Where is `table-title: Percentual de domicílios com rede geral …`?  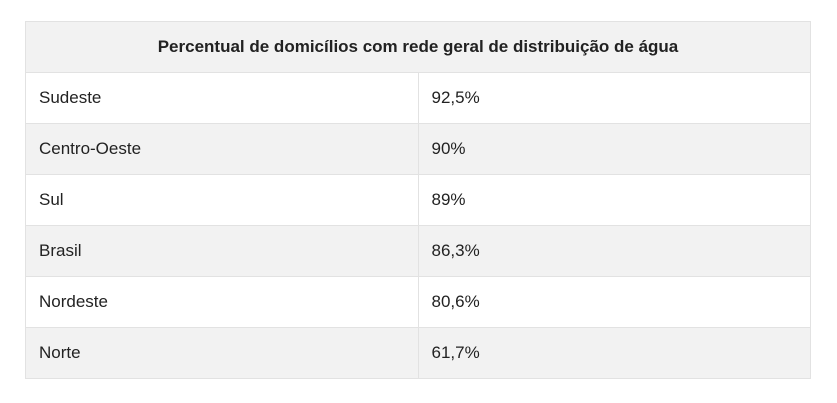
table-title: Percentual de domicílios com rede geral … is located at coordinates (418, 47).